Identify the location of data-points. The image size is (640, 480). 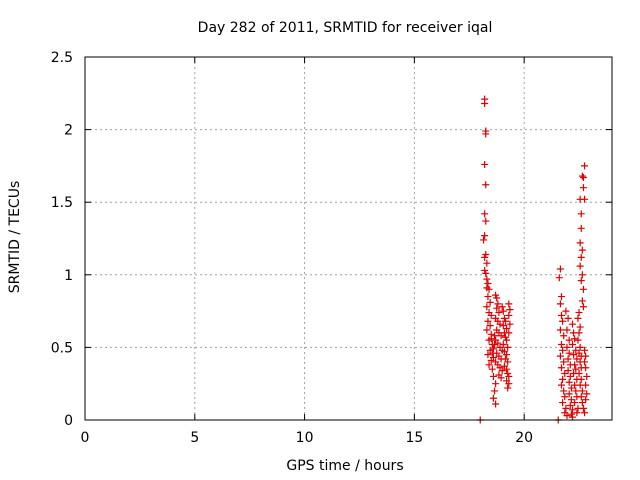
(533, 259).